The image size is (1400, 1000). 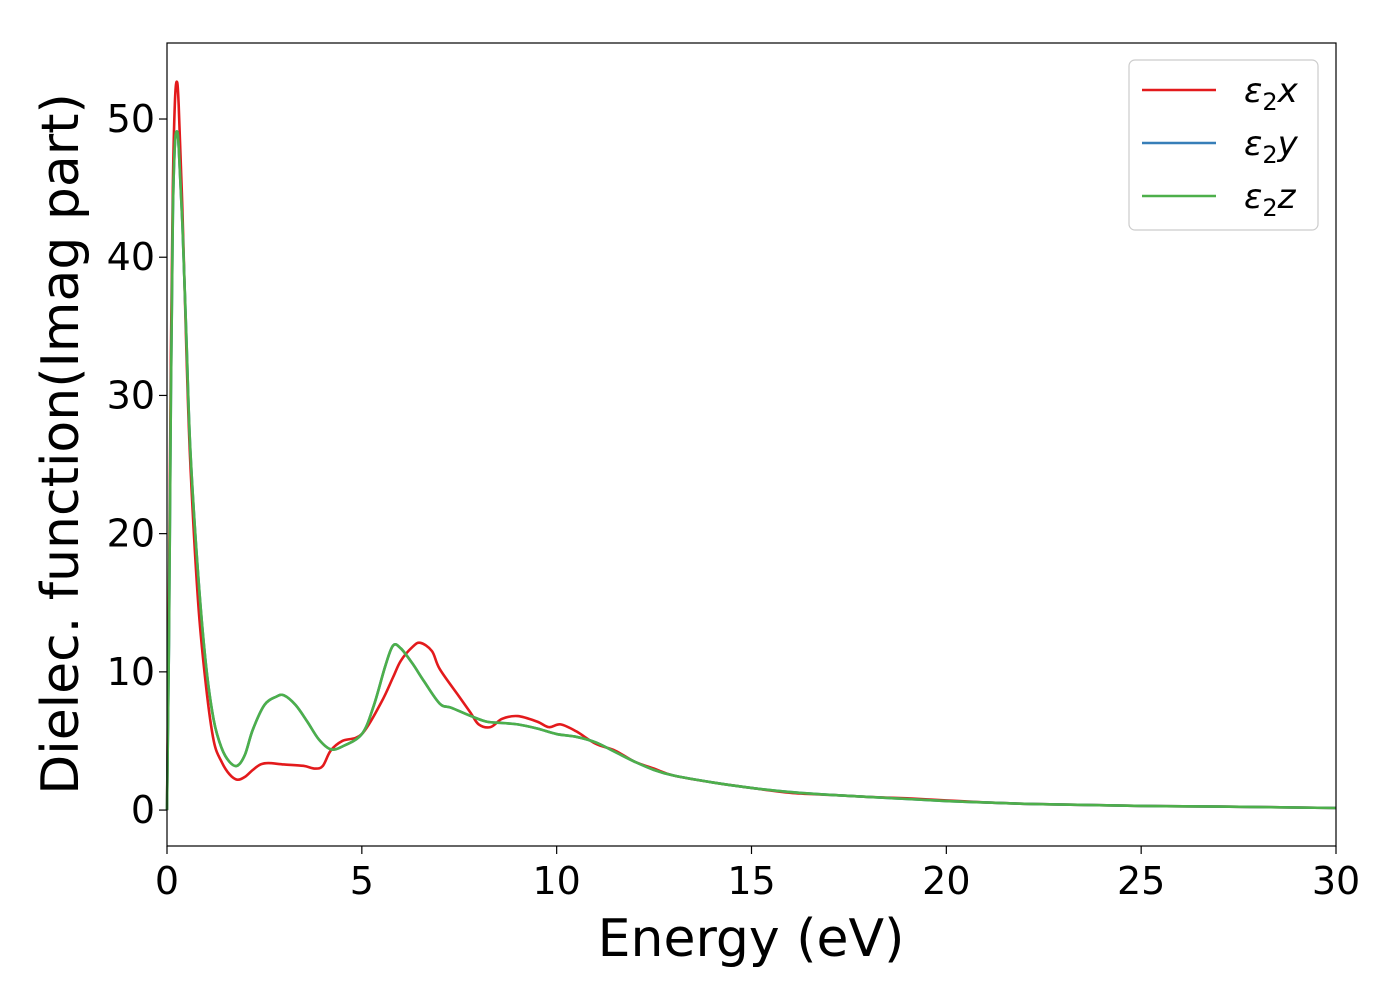 I want to click on x-axis-ticks: 0 5 10 15 20 25 30, so click(x=757, y=874).